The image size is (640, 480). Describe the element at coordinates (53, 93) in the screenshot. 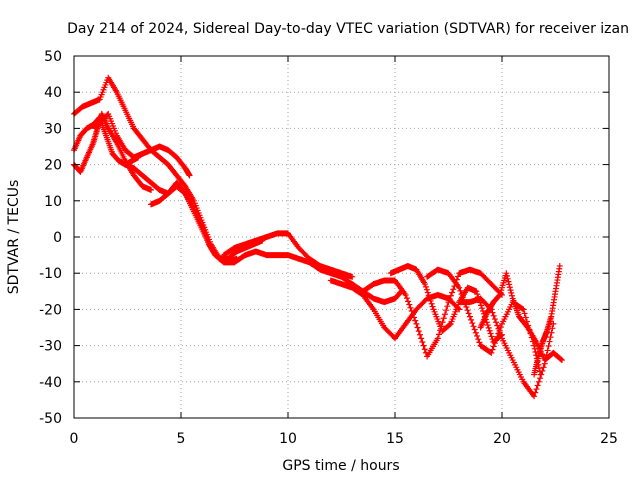

I see `y-tick-label: 40` at that location.